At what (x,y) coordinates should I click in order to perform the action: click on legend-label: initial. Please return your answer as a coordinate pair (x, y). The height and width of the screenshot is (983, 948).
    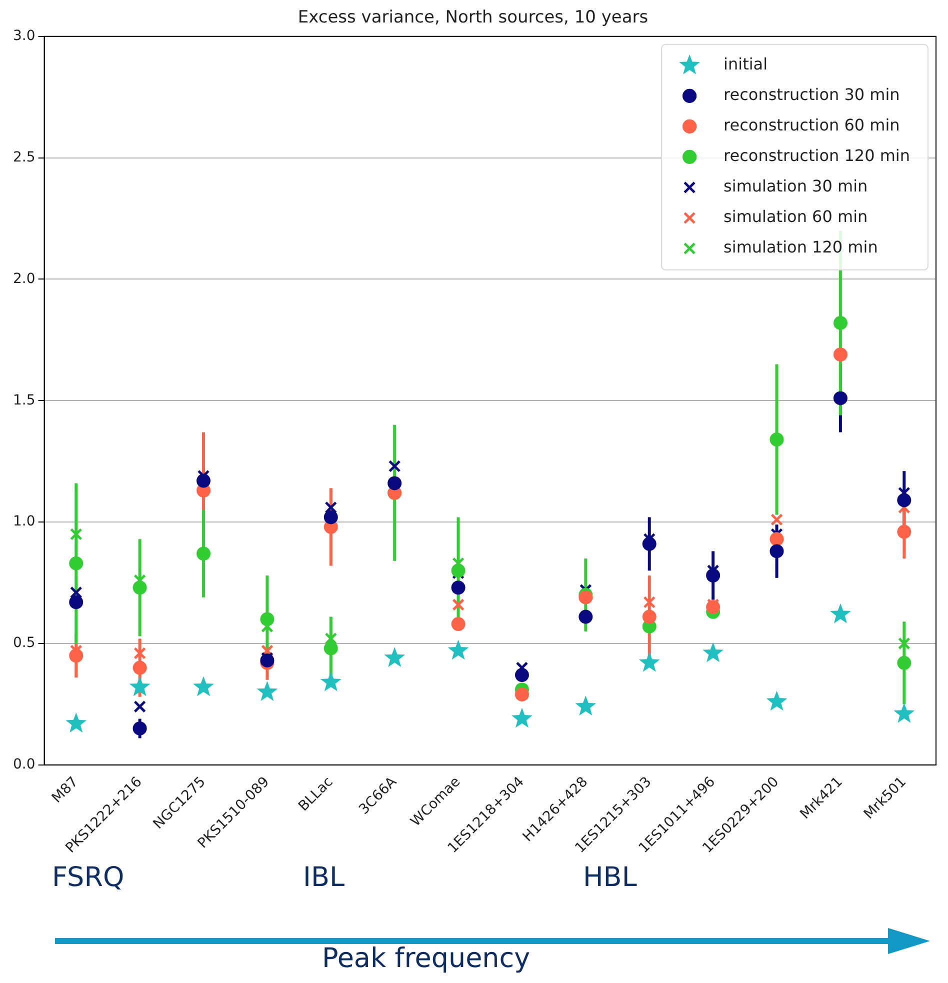
    Looking at the image, I should click on (746, 64).